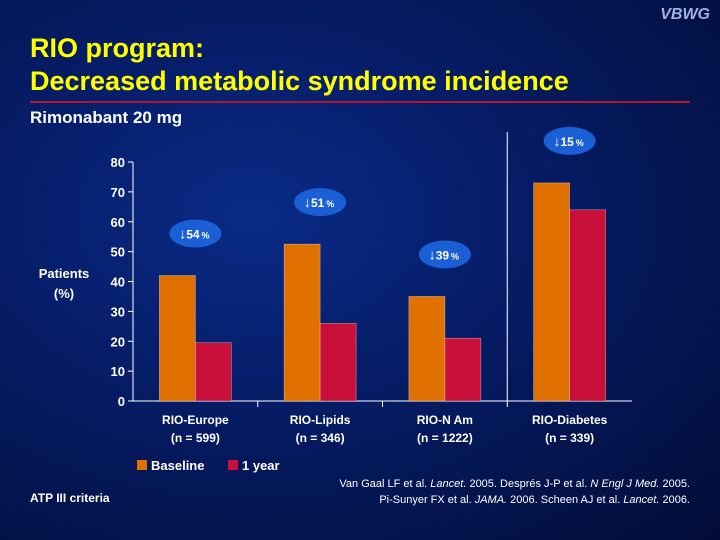 The width and height of the screenshot is (720, 540). I want to click on reference-fragment: 2006. Scheen AJ et al., so click(565, 500).